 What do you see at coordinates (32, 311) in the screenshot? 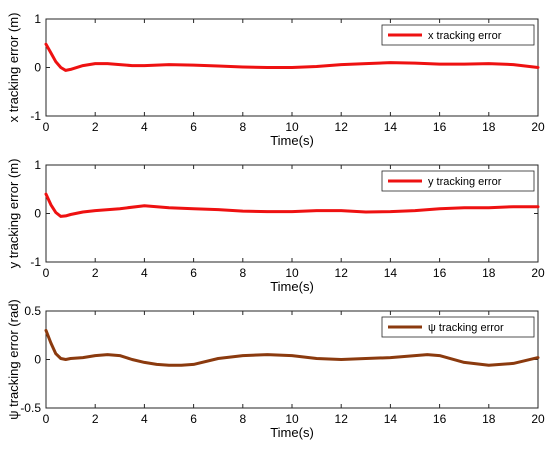
I see `y-tick-label: 0.5` at bounding box center [32, 311].